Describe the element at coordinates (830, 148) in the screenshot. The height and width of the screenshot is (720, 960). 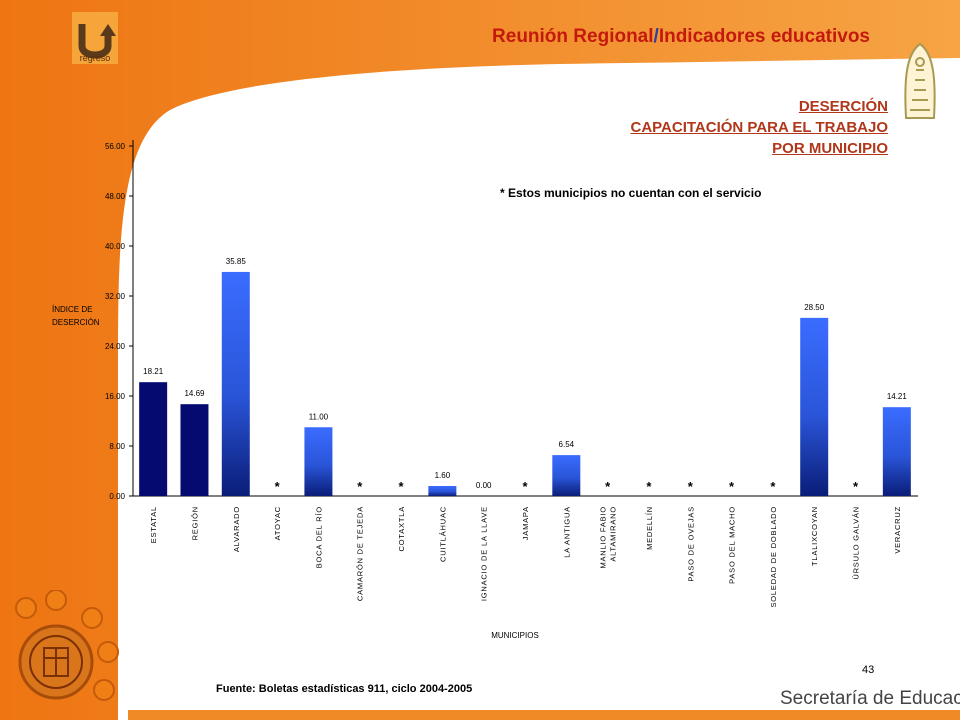
I see `subtitle-line3: POR MUNICIPIO` at that location.